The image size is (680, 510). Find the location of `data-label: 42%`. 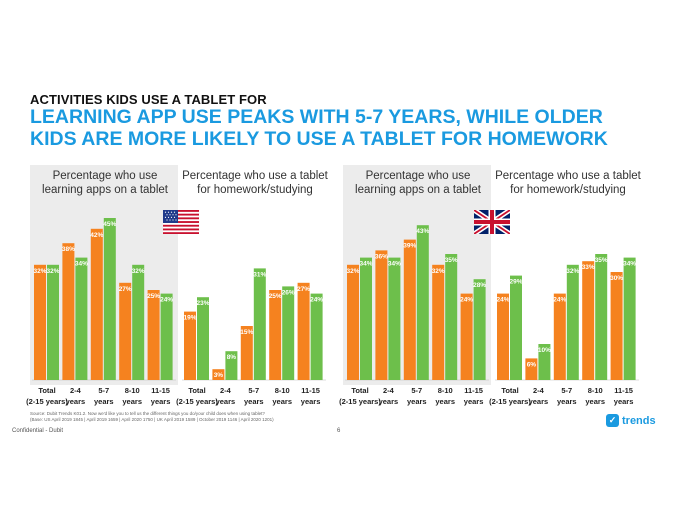

data-label: 42% is located at coordinates (96, 235).